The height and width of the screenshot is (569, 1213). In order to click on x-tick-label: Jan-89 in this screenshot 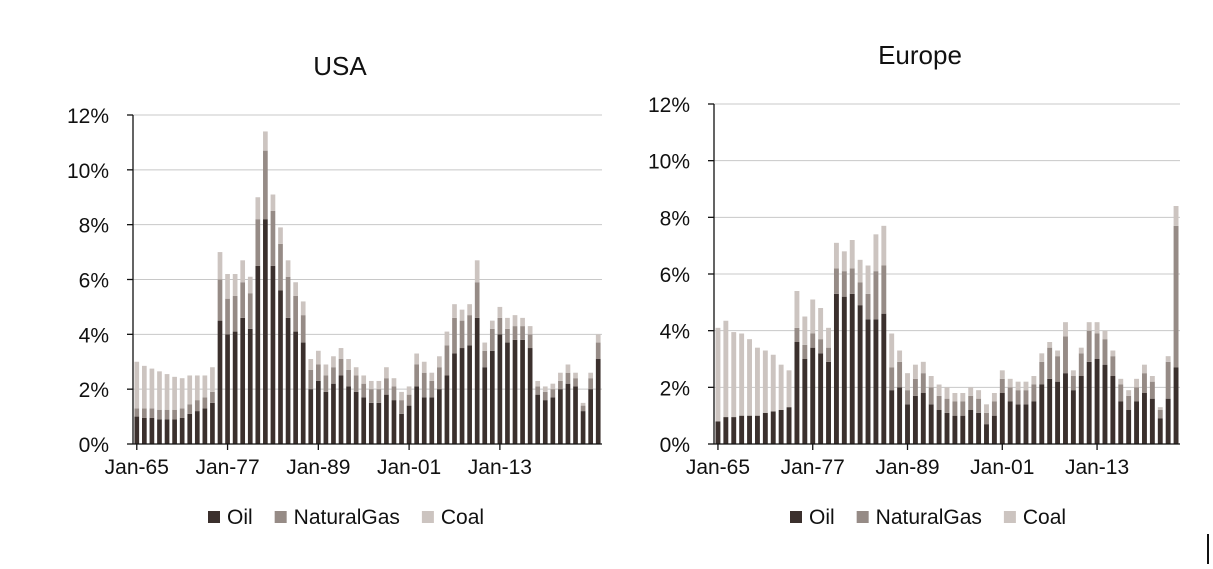, I will do `click(907, 467)`.